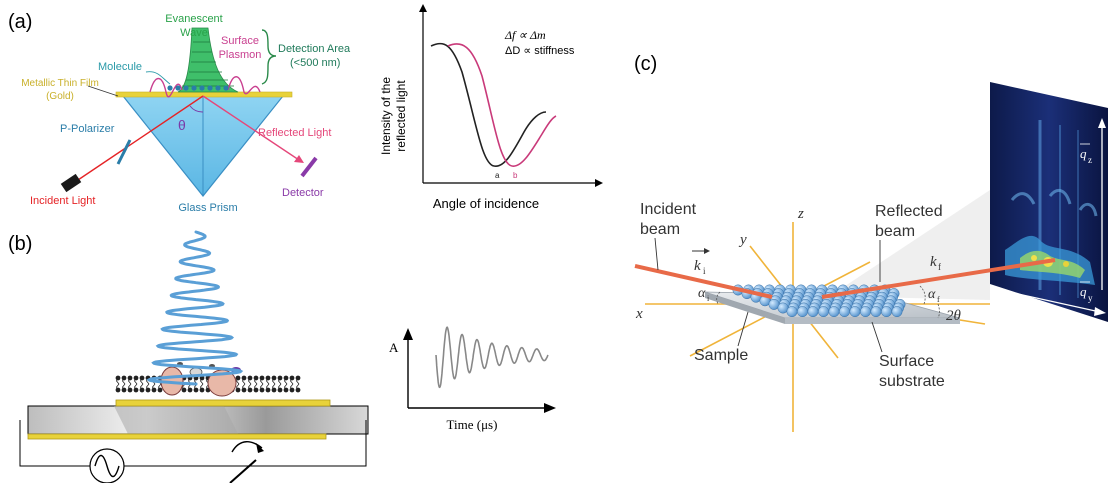  I want to click on equation-1: Δf ∝ Δm, so click(525, 35).